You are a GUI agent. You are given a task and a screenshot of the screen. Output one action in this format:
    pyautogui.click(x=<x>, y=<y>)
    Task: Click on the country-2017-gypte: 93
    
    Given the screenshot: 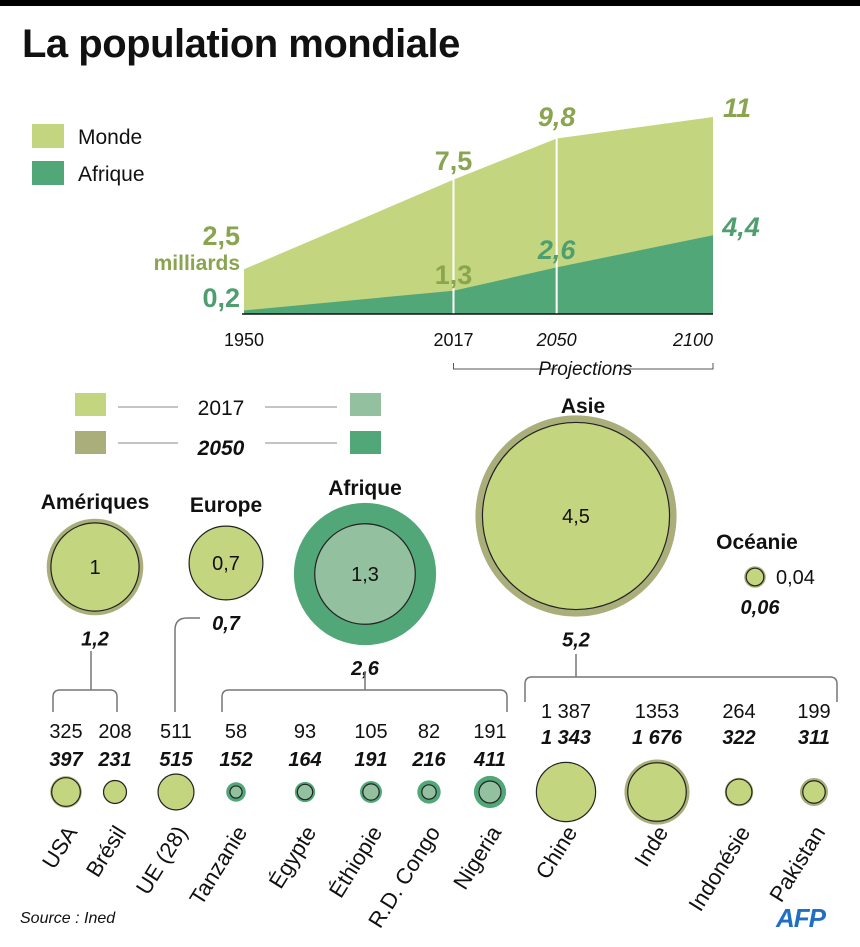 What is the action you would take?
    pyautogui.click(x=305, y=732)
    